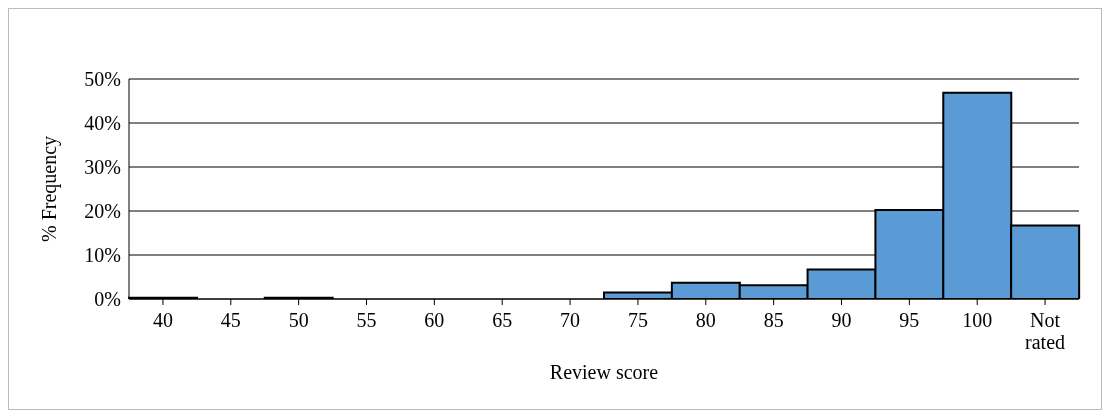 This screenshot has height=418, width=1110. What do you see at coordinates (604, 372) in the screenshot?
I see `x-axis-title: Review score` at bounding box center [604, 372].